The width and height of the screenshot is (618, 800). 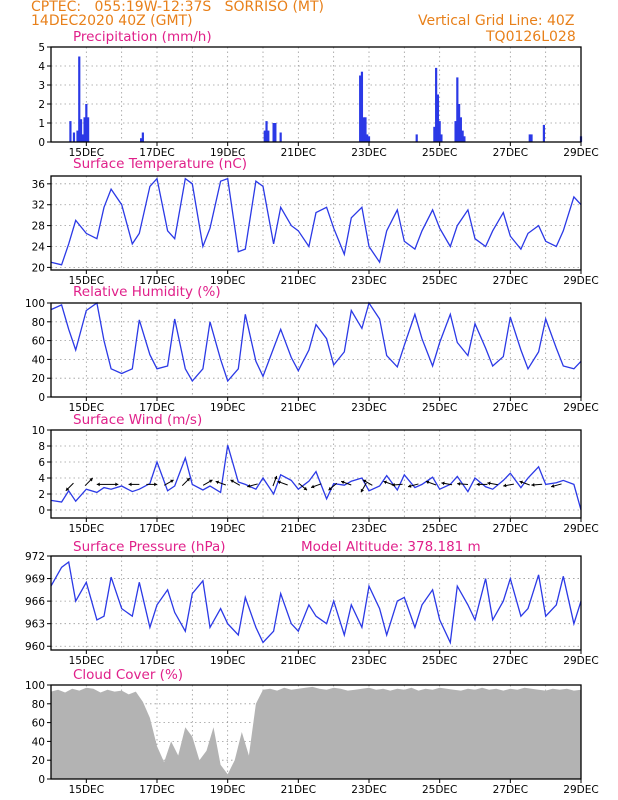 I want to click on y-tick-label: 28, so click(x=38, y=227).